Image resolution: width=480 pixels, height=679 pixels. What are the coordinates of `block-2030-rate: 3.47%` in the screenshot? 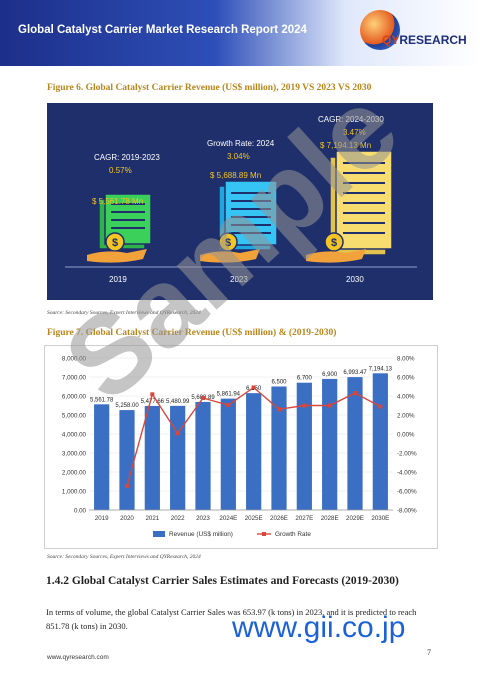 It's located at (354, 132).